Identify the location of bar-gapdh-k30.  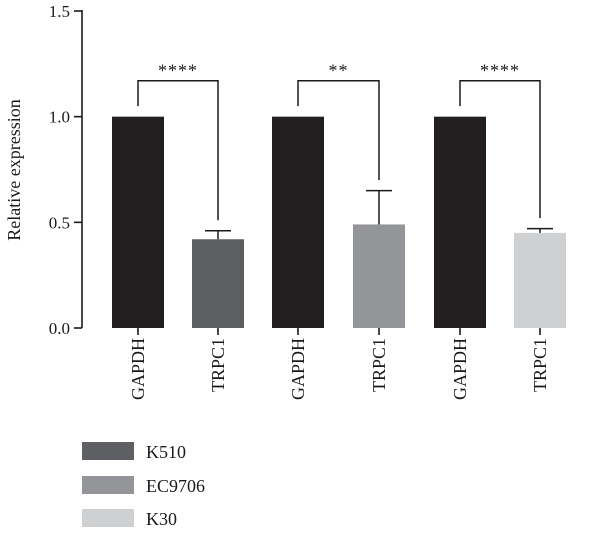
(460, 222).